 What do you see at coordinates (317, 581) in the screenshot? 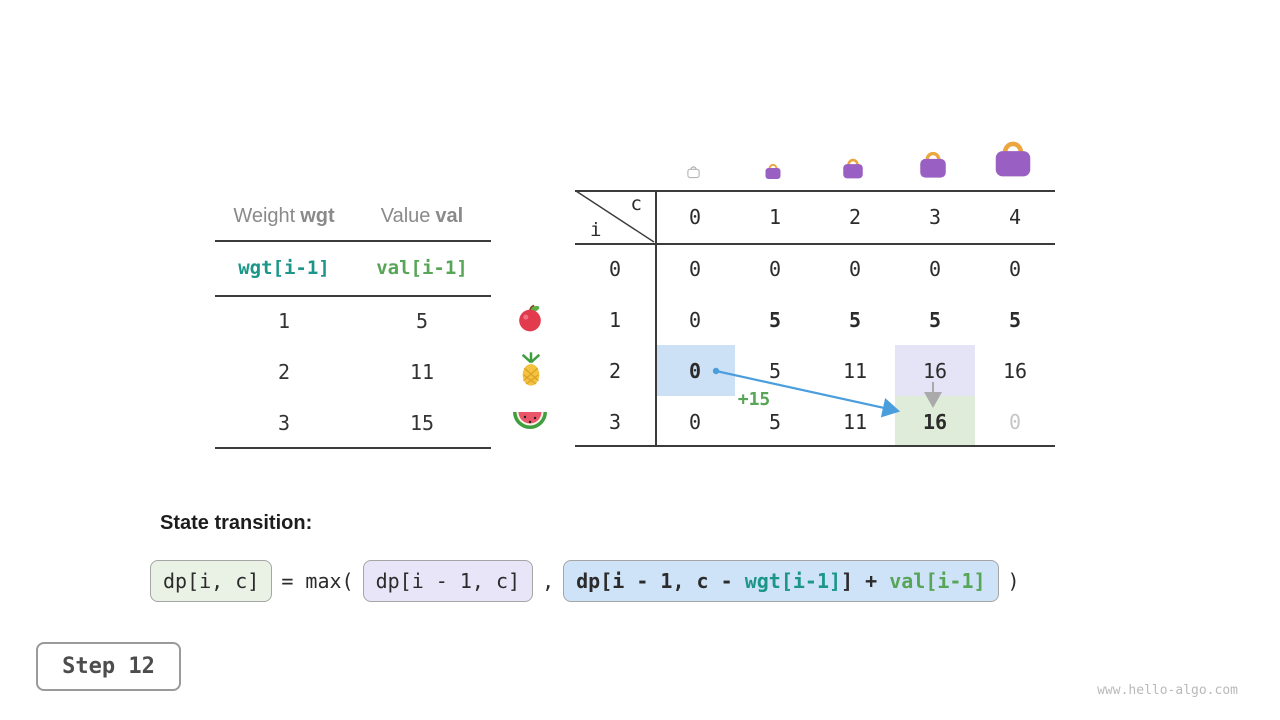
I see `formula-eq-max: = max(` at bounding box center [317, 581].